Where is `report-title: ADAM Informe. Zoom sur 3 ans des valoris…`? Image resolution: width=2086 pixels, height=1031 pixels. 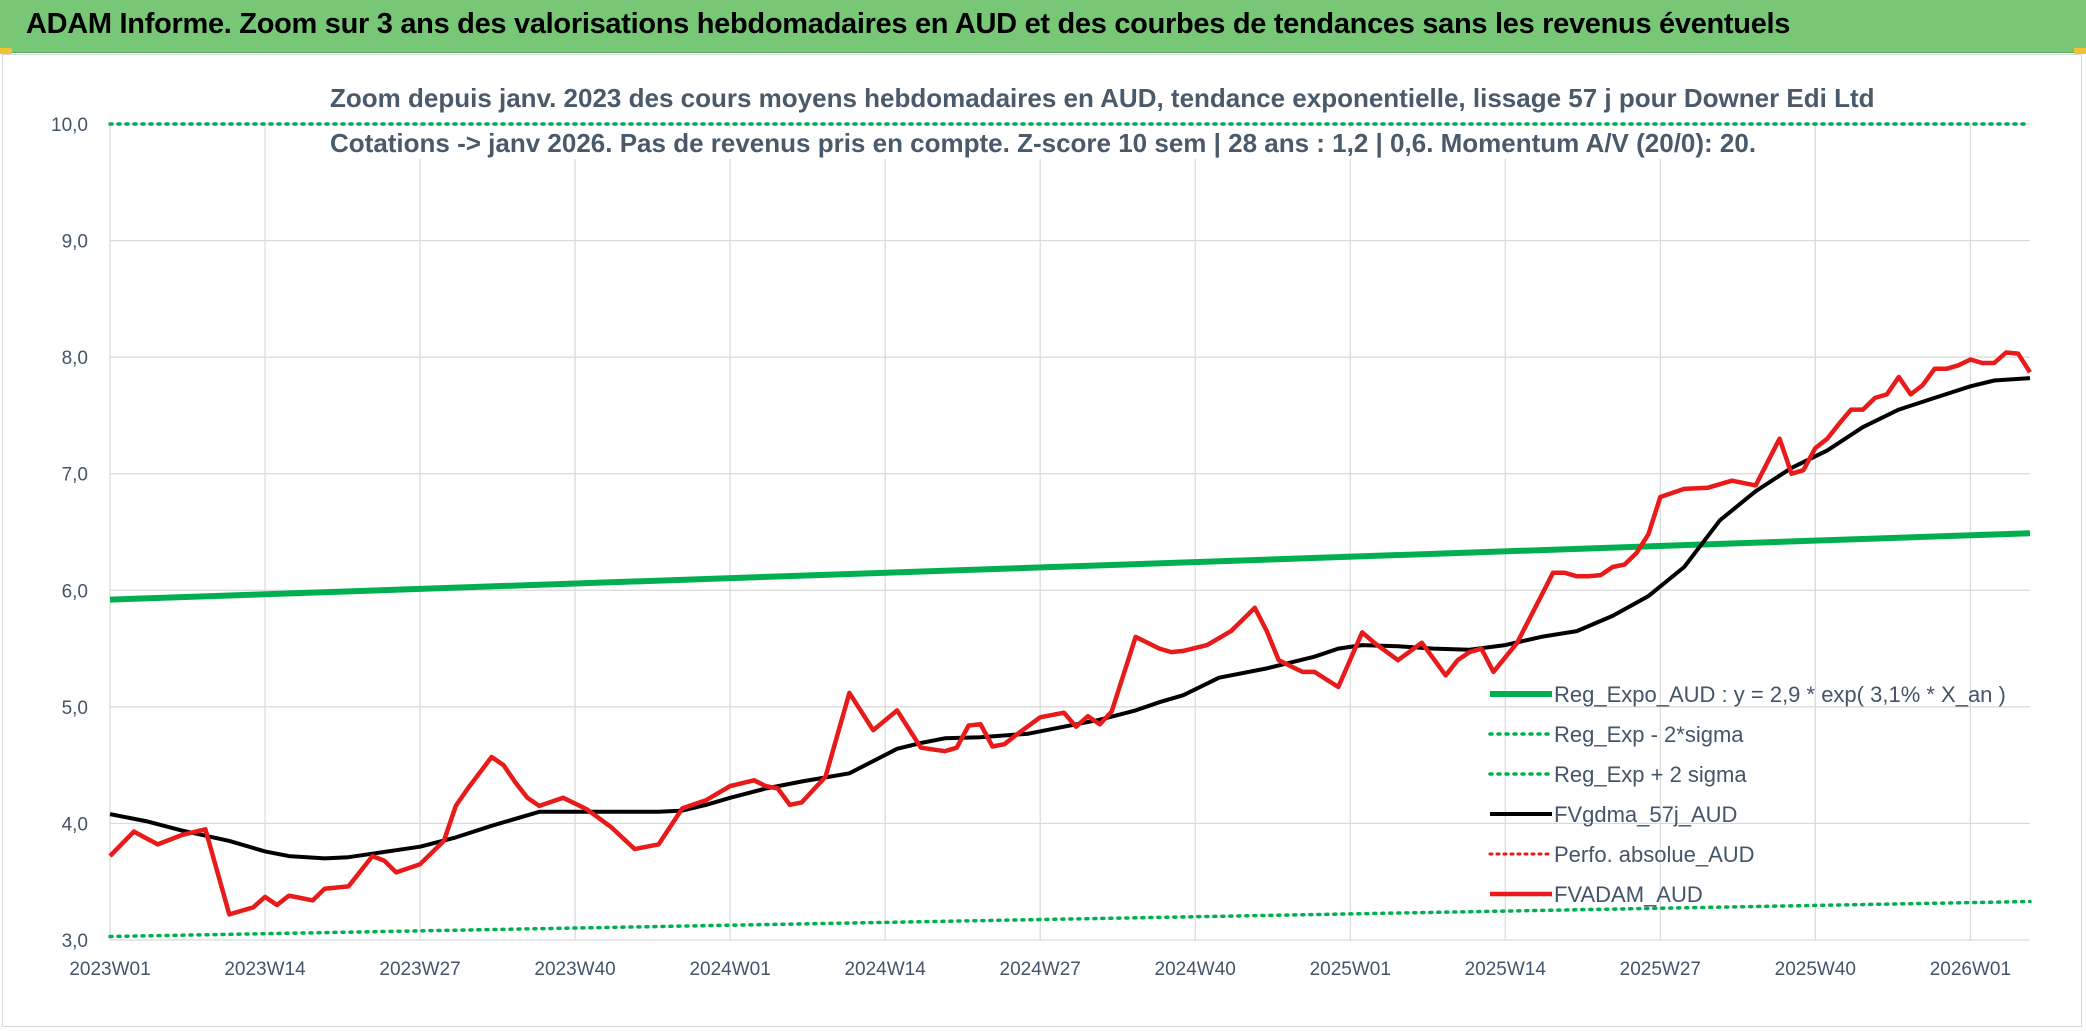
report-title: ADAM Informe. Zoom sur 3 ans des valoris… is located at coordinates (908, 24).